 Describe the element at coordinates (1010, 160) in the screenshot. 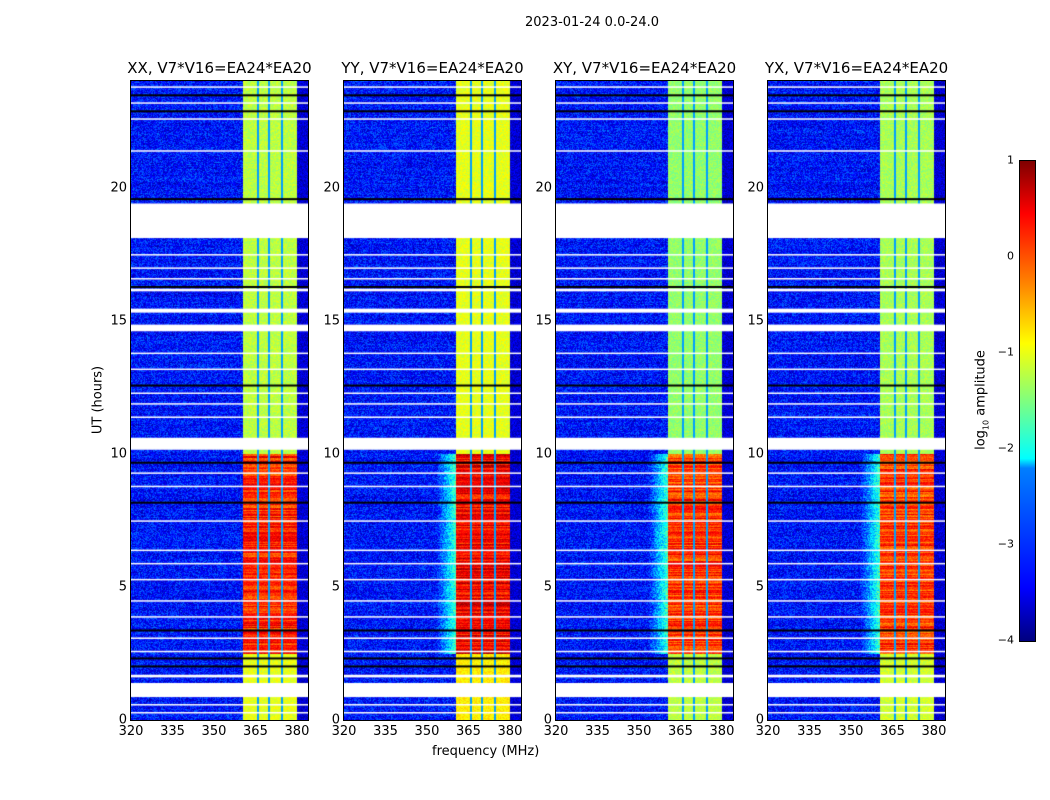

I see `colorbar-tick-label: 1` at that location.